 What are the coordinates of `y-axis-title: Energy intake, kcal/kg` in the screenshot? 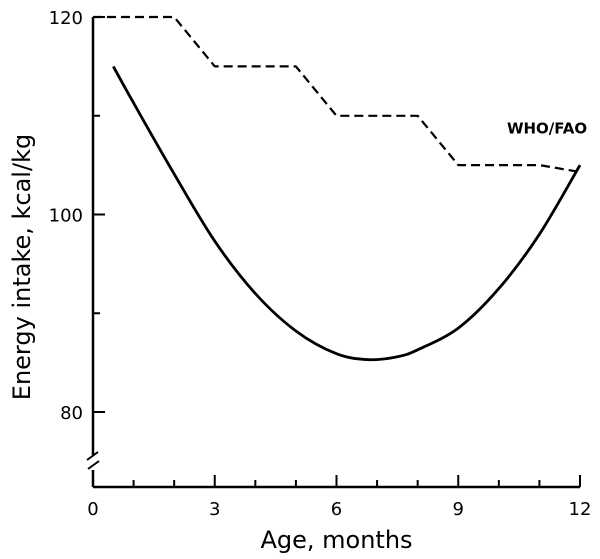 It's located at (22, 267).